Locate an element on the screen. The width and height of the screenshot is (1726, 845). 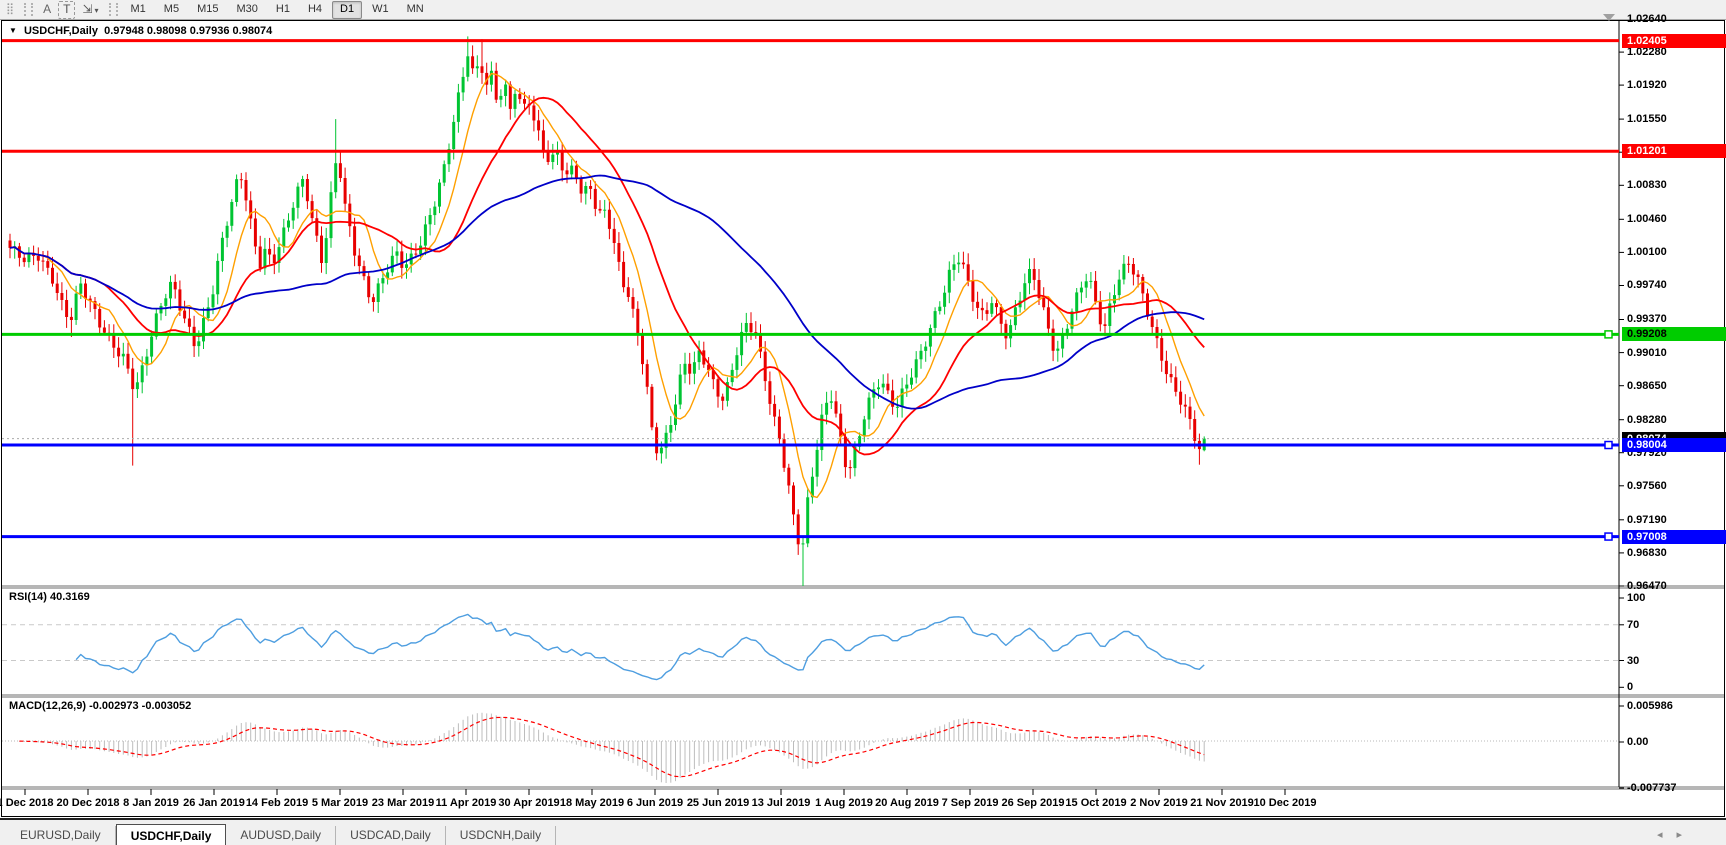
toolbar-grip-icon: ⣿ is located at coordinates (10, 8).